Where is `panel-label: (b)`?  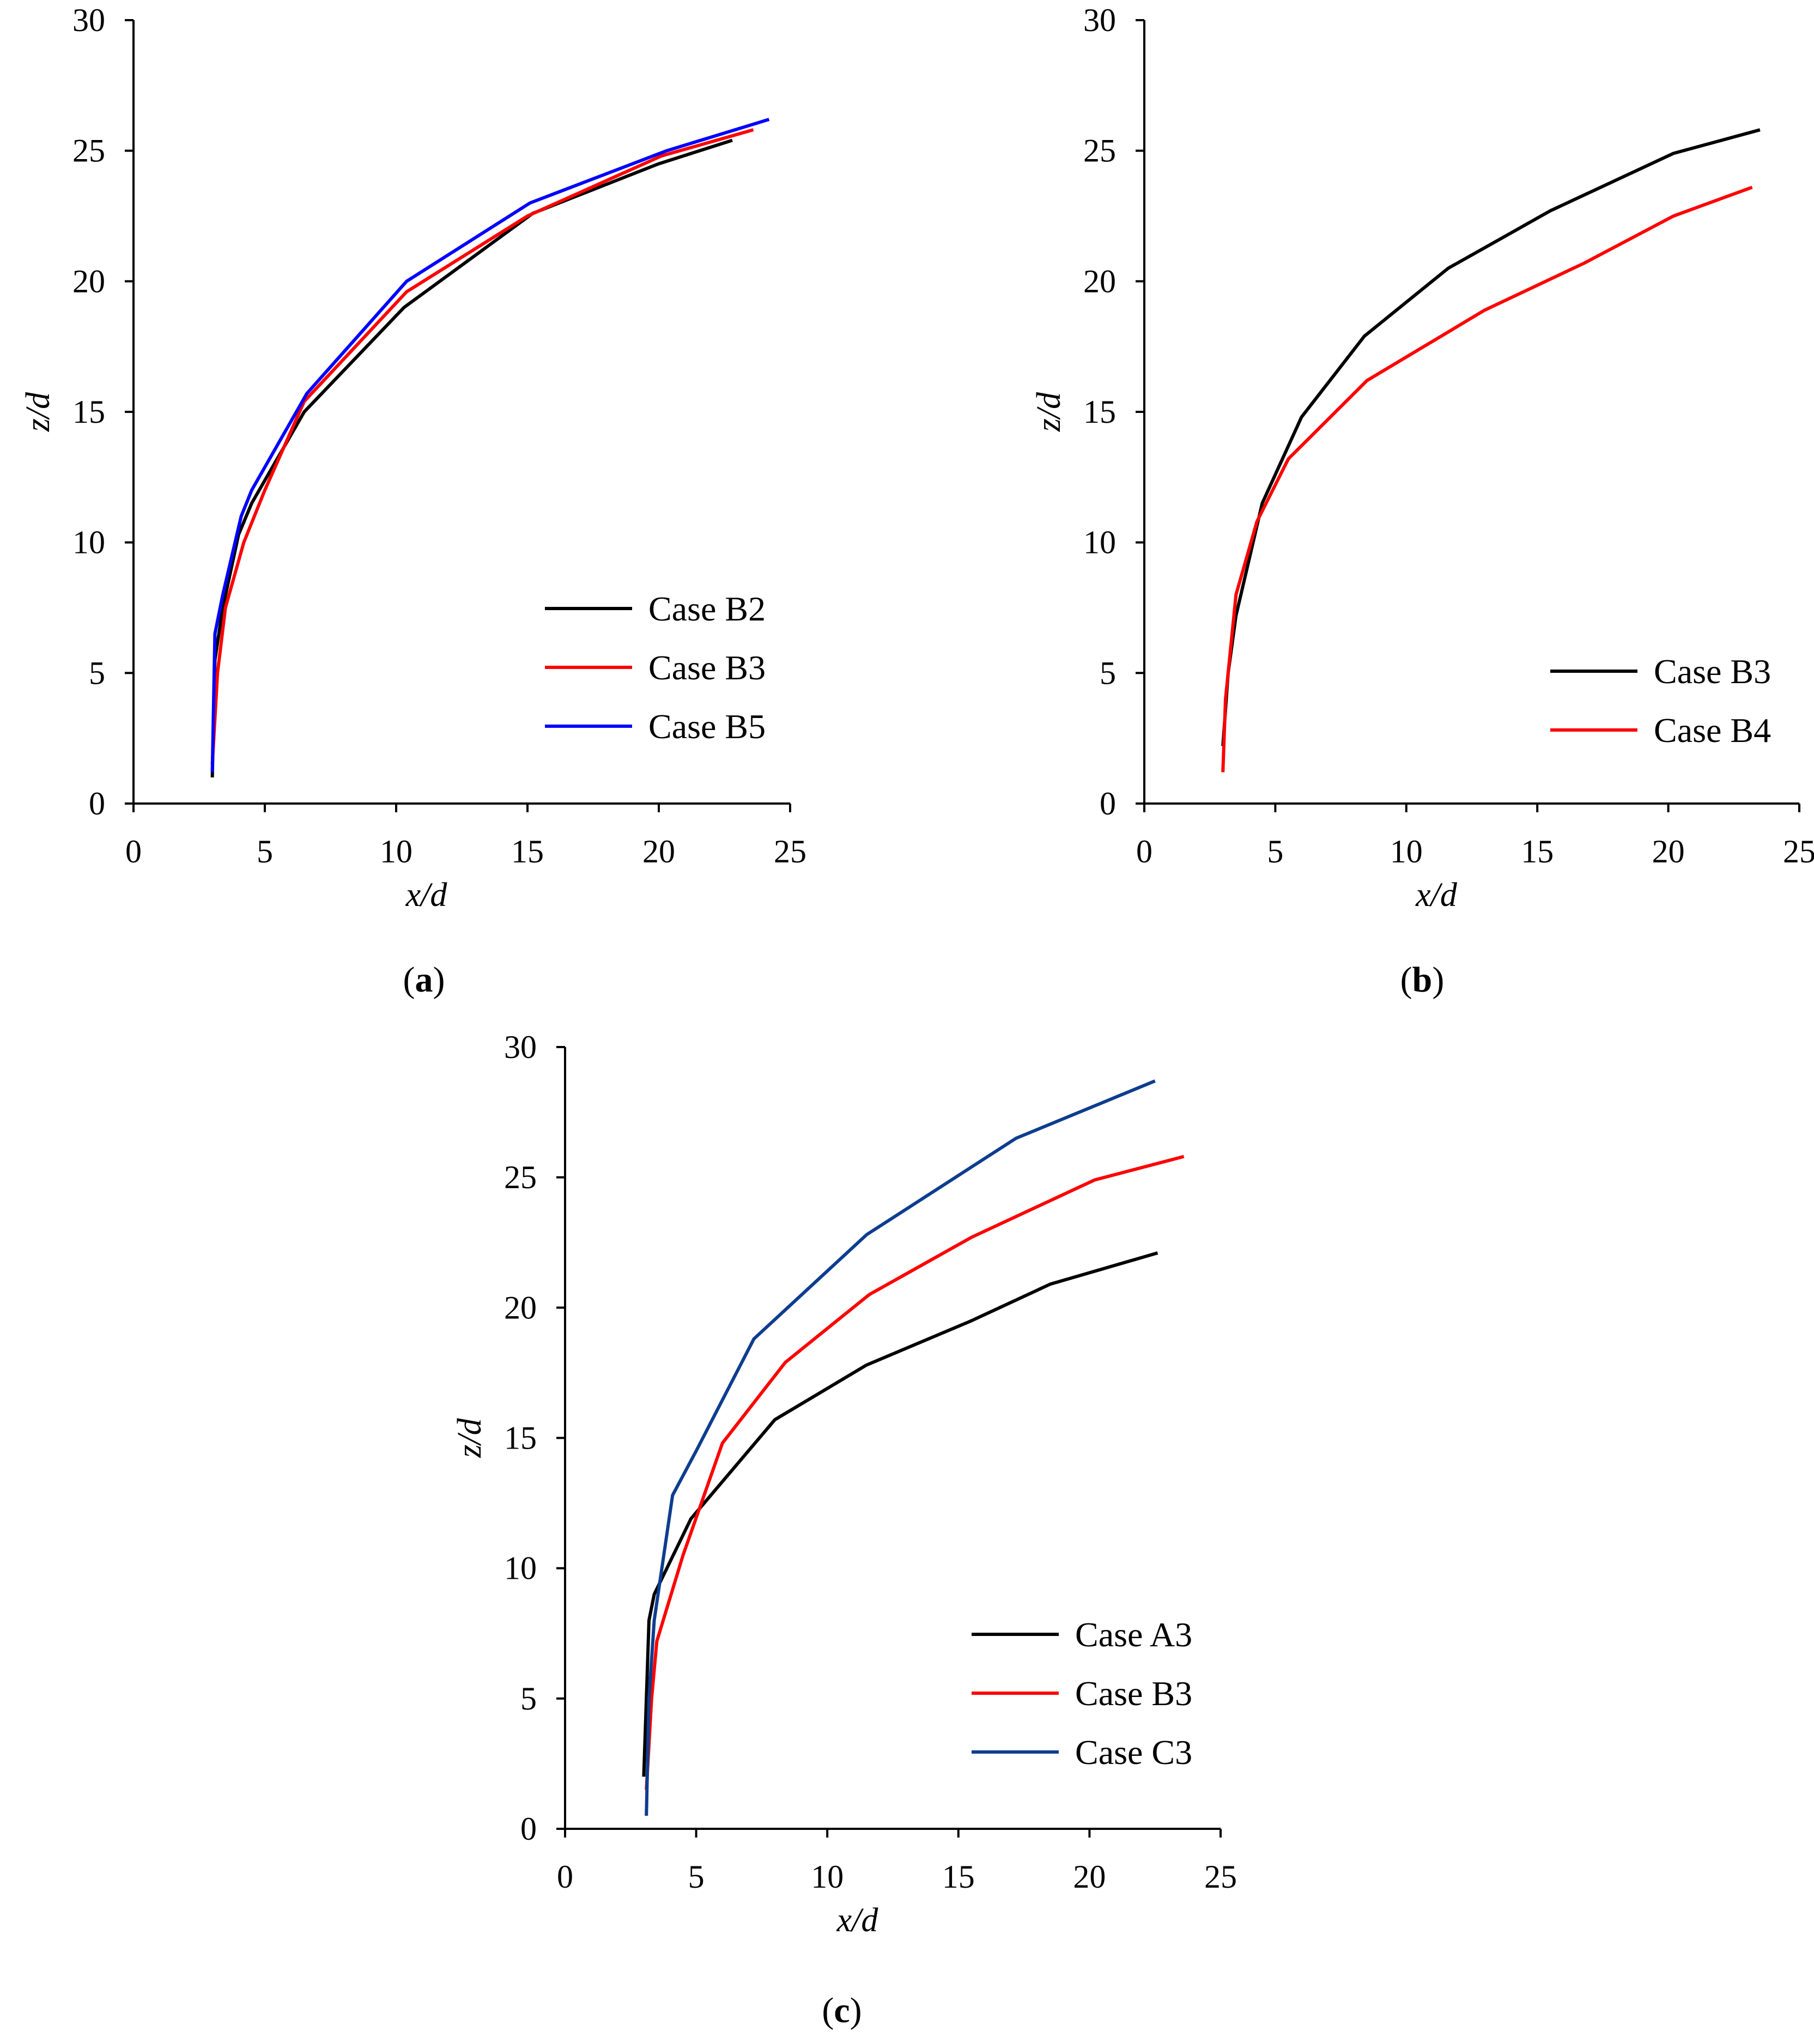
panel-label: (b) is located at coordinates (1422, 980).